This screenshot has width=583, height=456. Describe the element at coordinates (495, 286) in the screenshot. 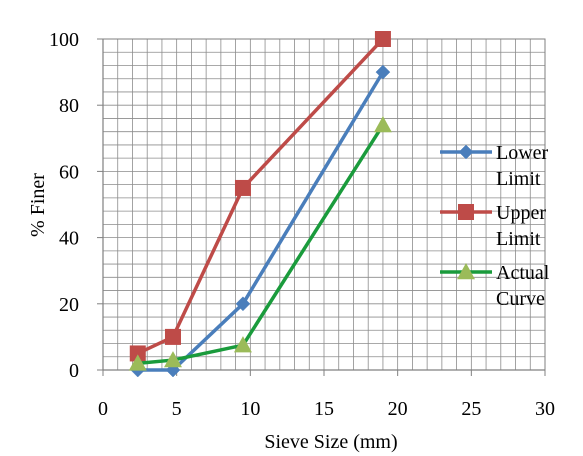

I see `legend-item-actual-curve: Actual Curve` at that location.